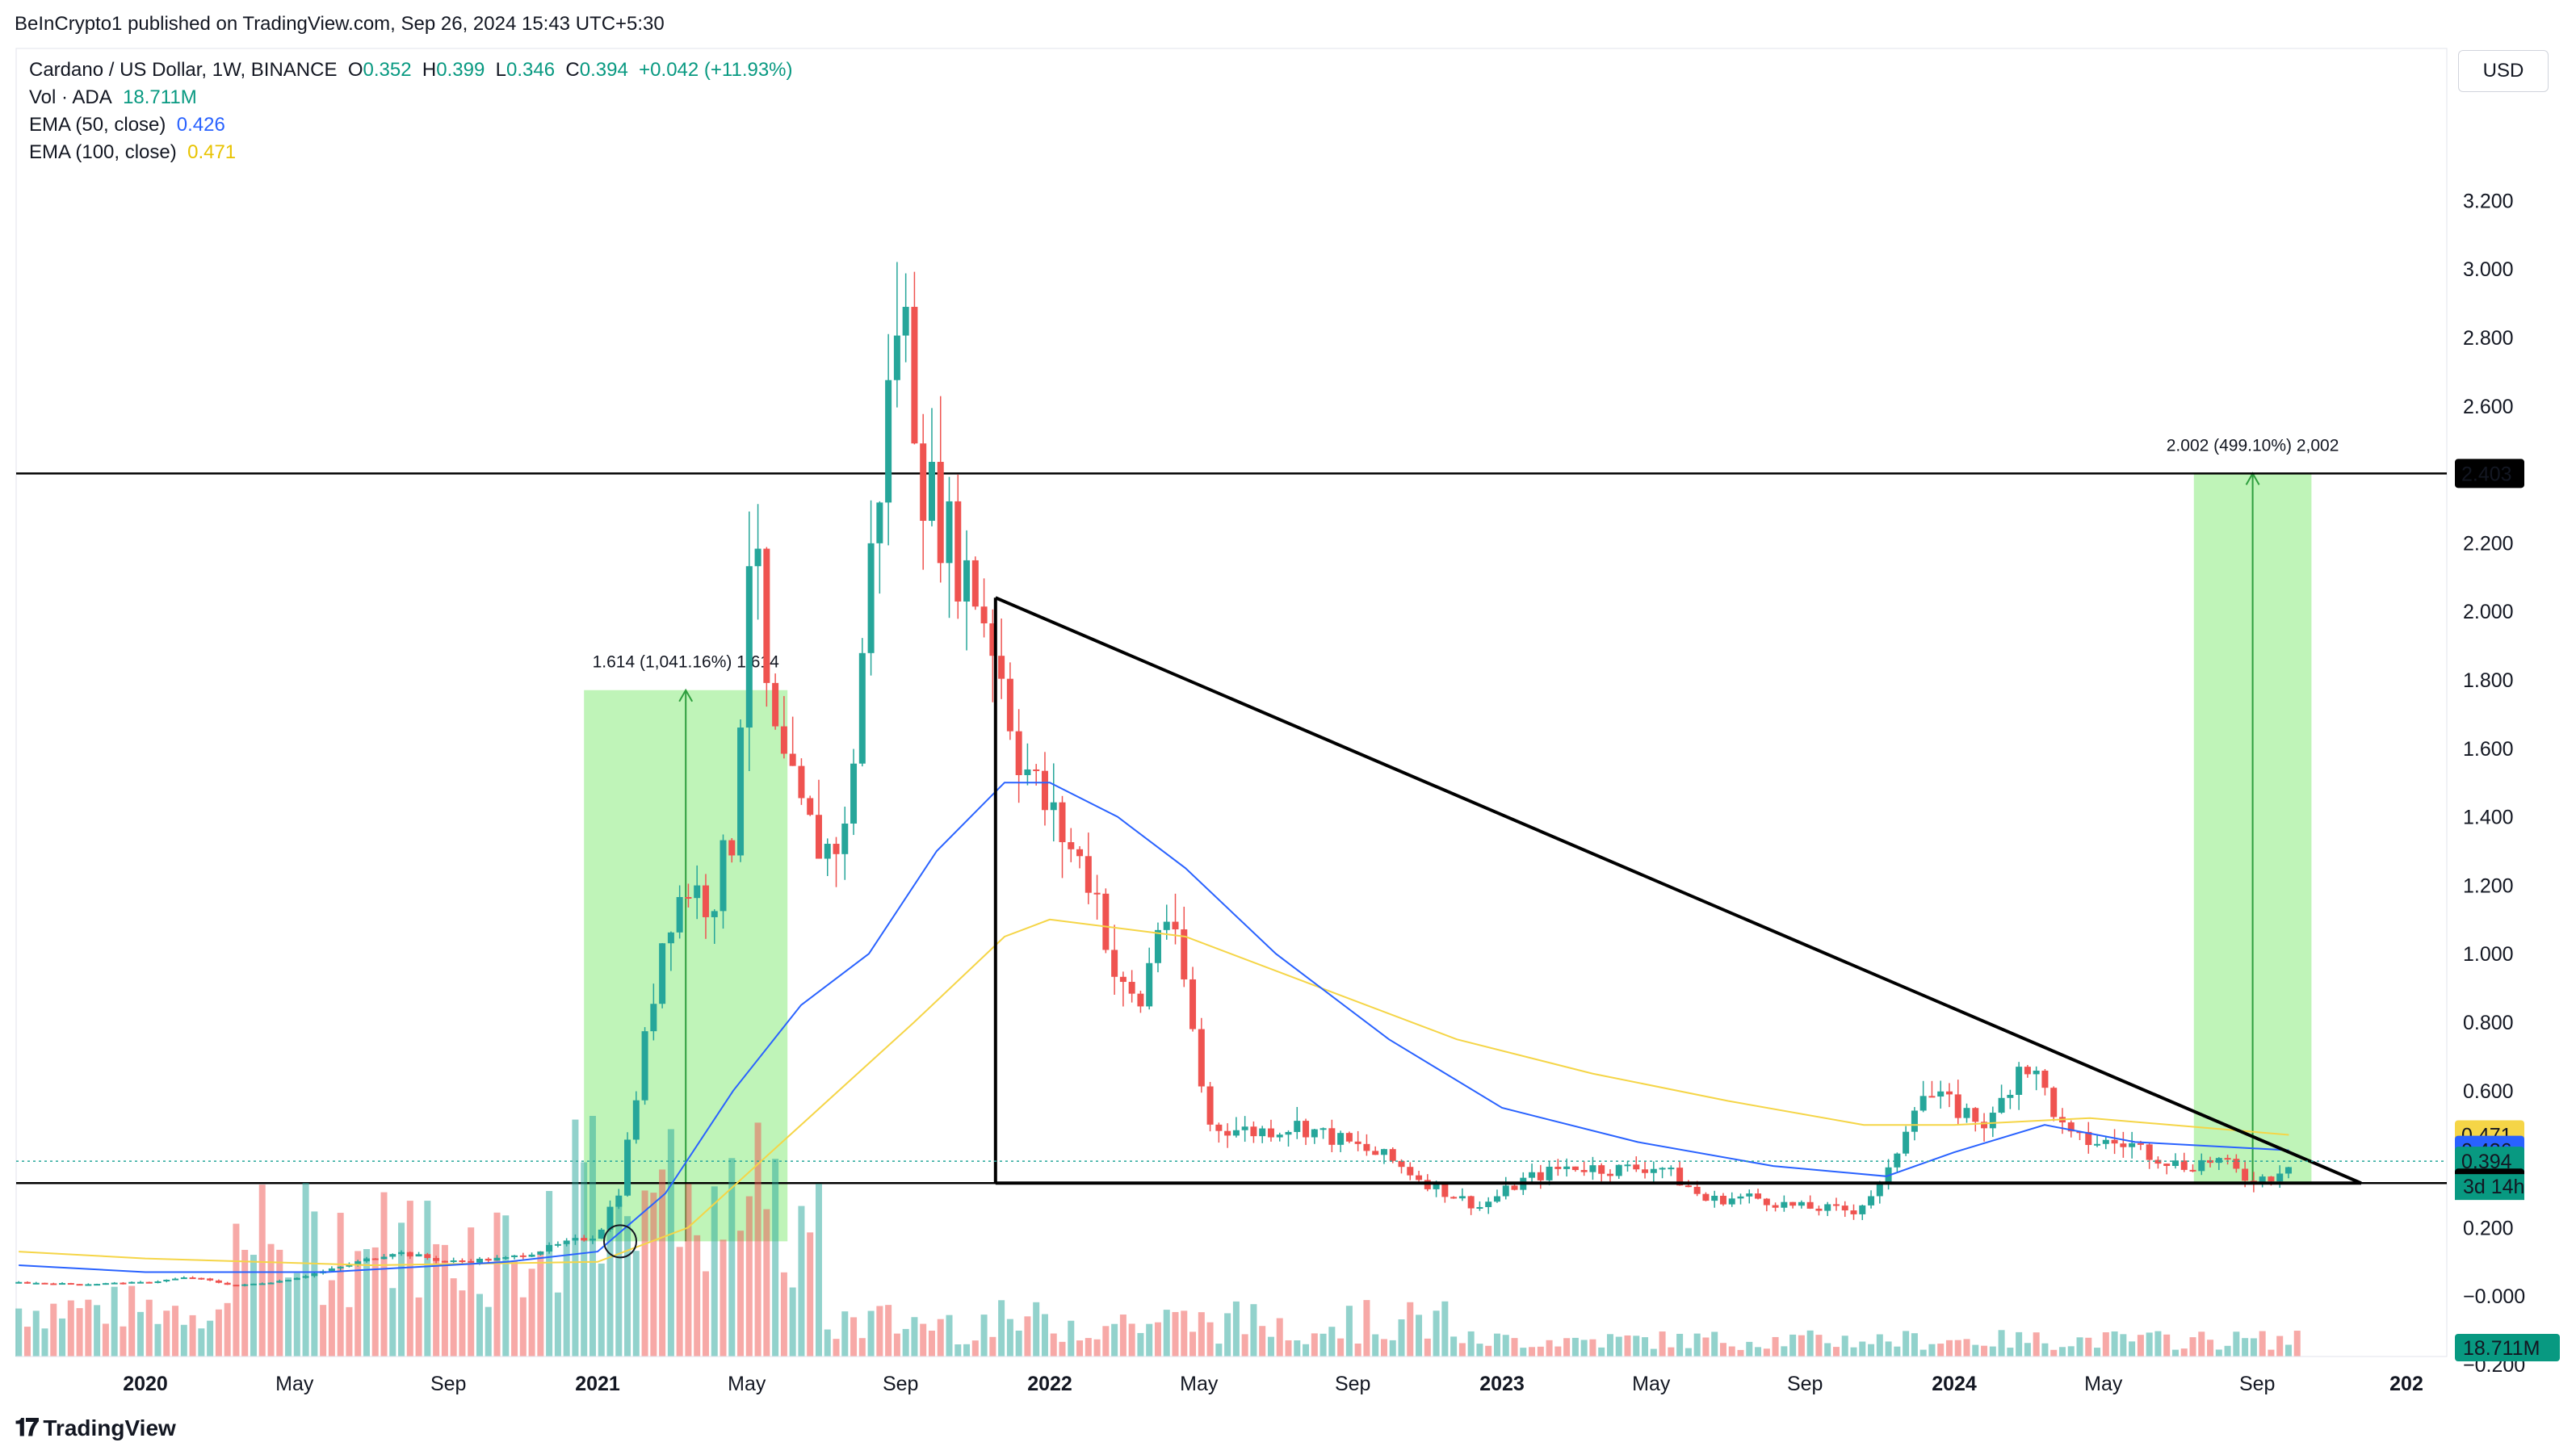 The image size is (2576, 1455). I want to click on breakout-circle, so click(620, 1241).